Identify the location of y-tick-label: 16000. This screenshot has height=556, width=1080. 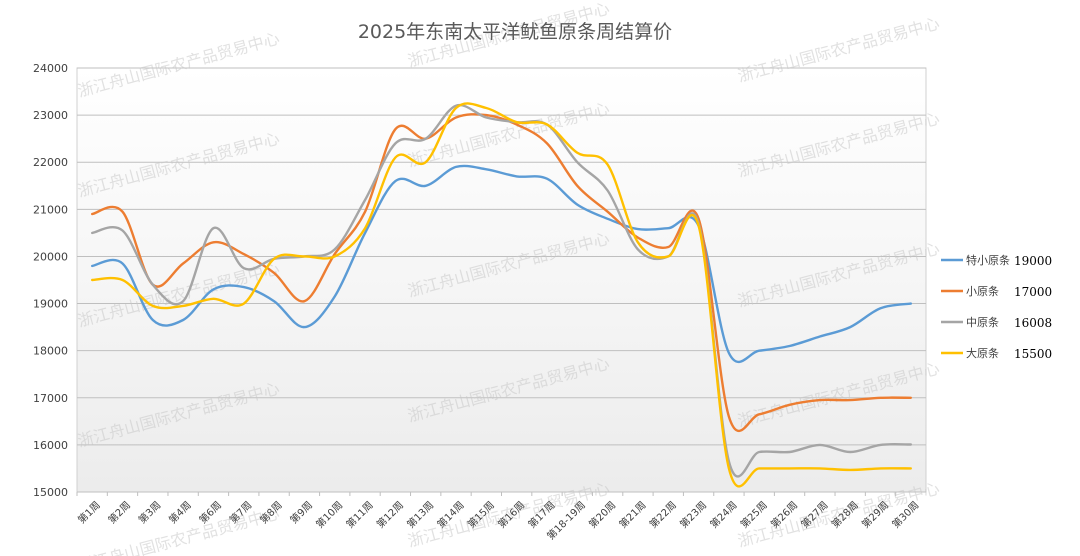
(50, 445).